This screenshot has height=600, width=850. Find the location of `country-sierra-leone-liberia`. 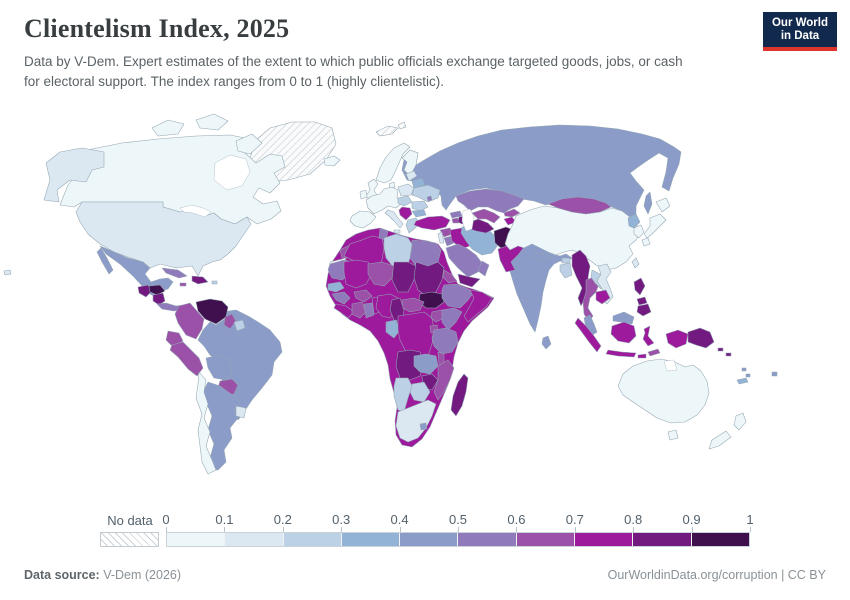

country-sierra-leone-liberia is located at coordinates (344, 311).